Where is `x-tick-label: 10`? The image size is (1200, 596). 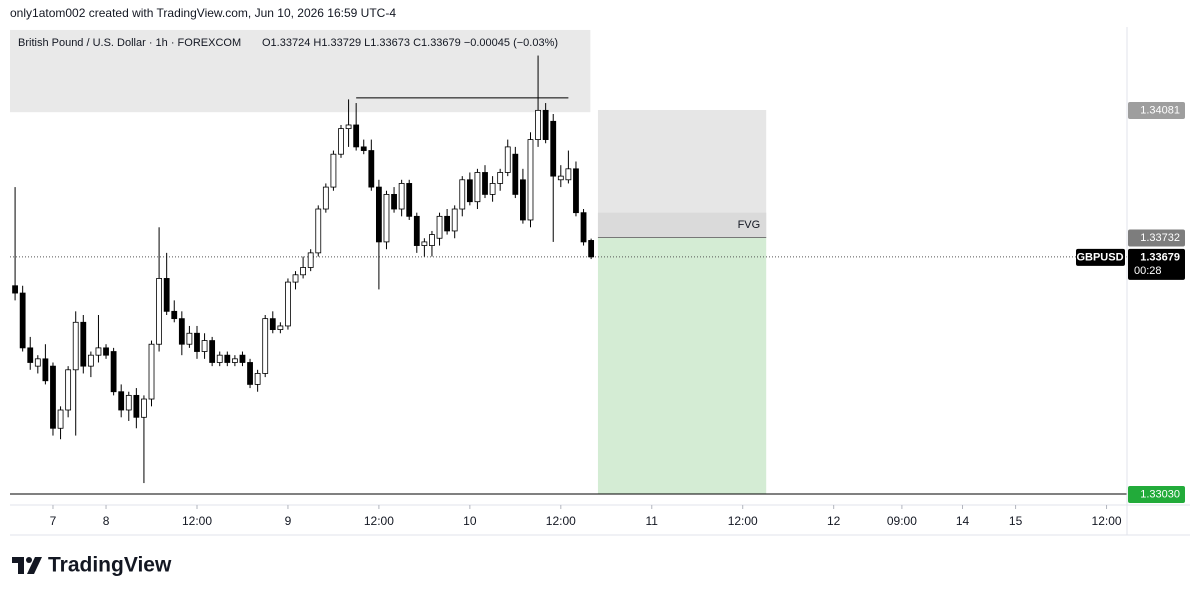 x-tick-label: 10 is located at coordinates (470, 521).